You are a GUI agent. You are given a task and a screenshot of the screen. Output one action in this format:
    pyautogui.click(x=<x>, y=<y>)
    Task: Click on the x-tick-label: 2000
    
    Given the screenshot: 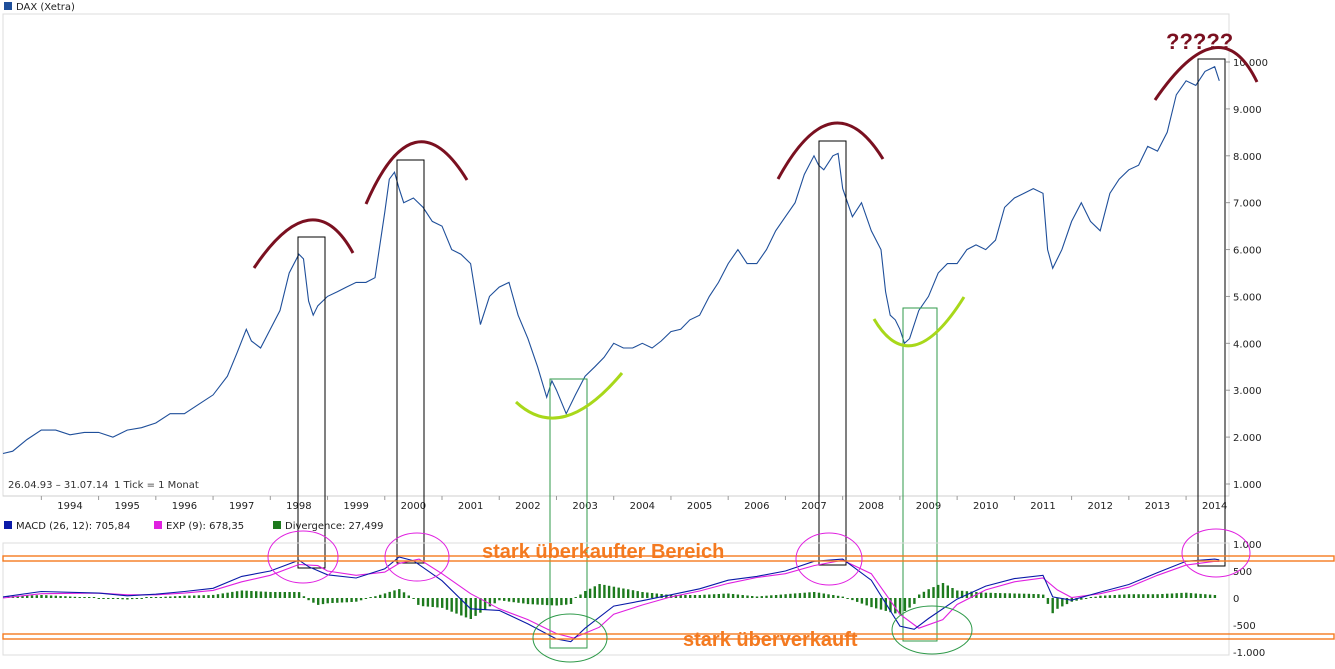 What is the action you would take?
    pyautogui.click(x=413, y=506)
    